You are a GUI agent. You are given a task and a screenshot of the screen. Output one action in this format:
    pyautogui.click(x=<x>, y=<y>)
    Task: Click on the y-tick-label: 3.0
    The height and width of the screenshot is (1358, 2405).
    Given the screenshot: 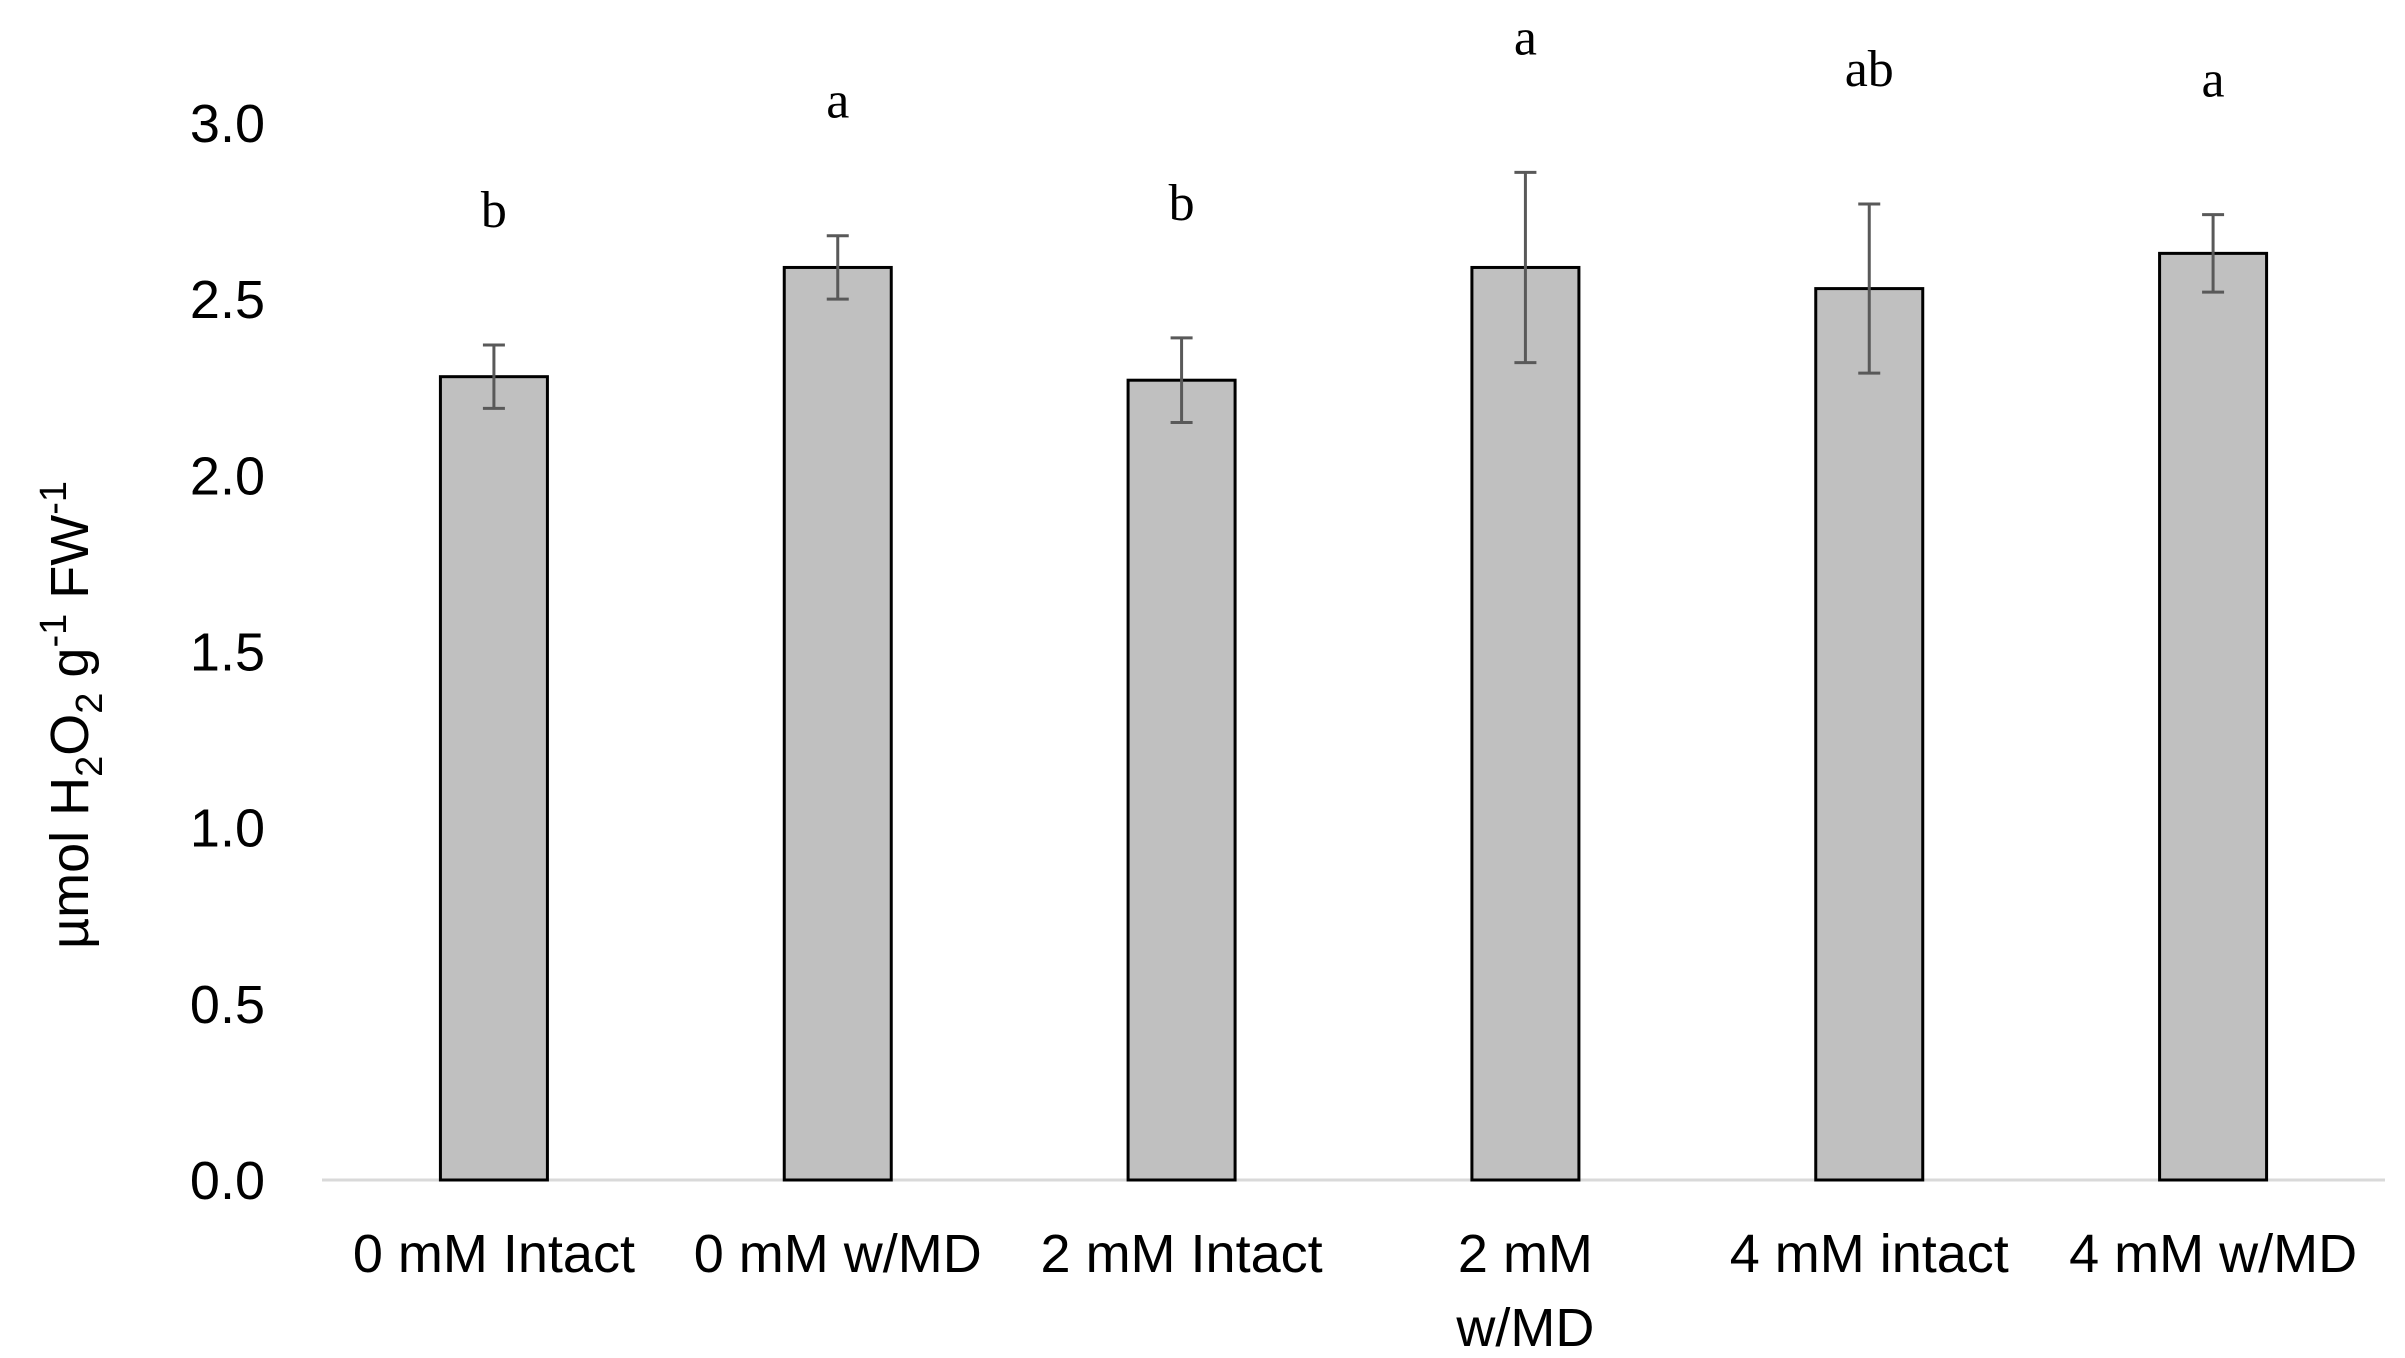 What is the action you would take?
    pyautogui.click(x=227, y=124)
    